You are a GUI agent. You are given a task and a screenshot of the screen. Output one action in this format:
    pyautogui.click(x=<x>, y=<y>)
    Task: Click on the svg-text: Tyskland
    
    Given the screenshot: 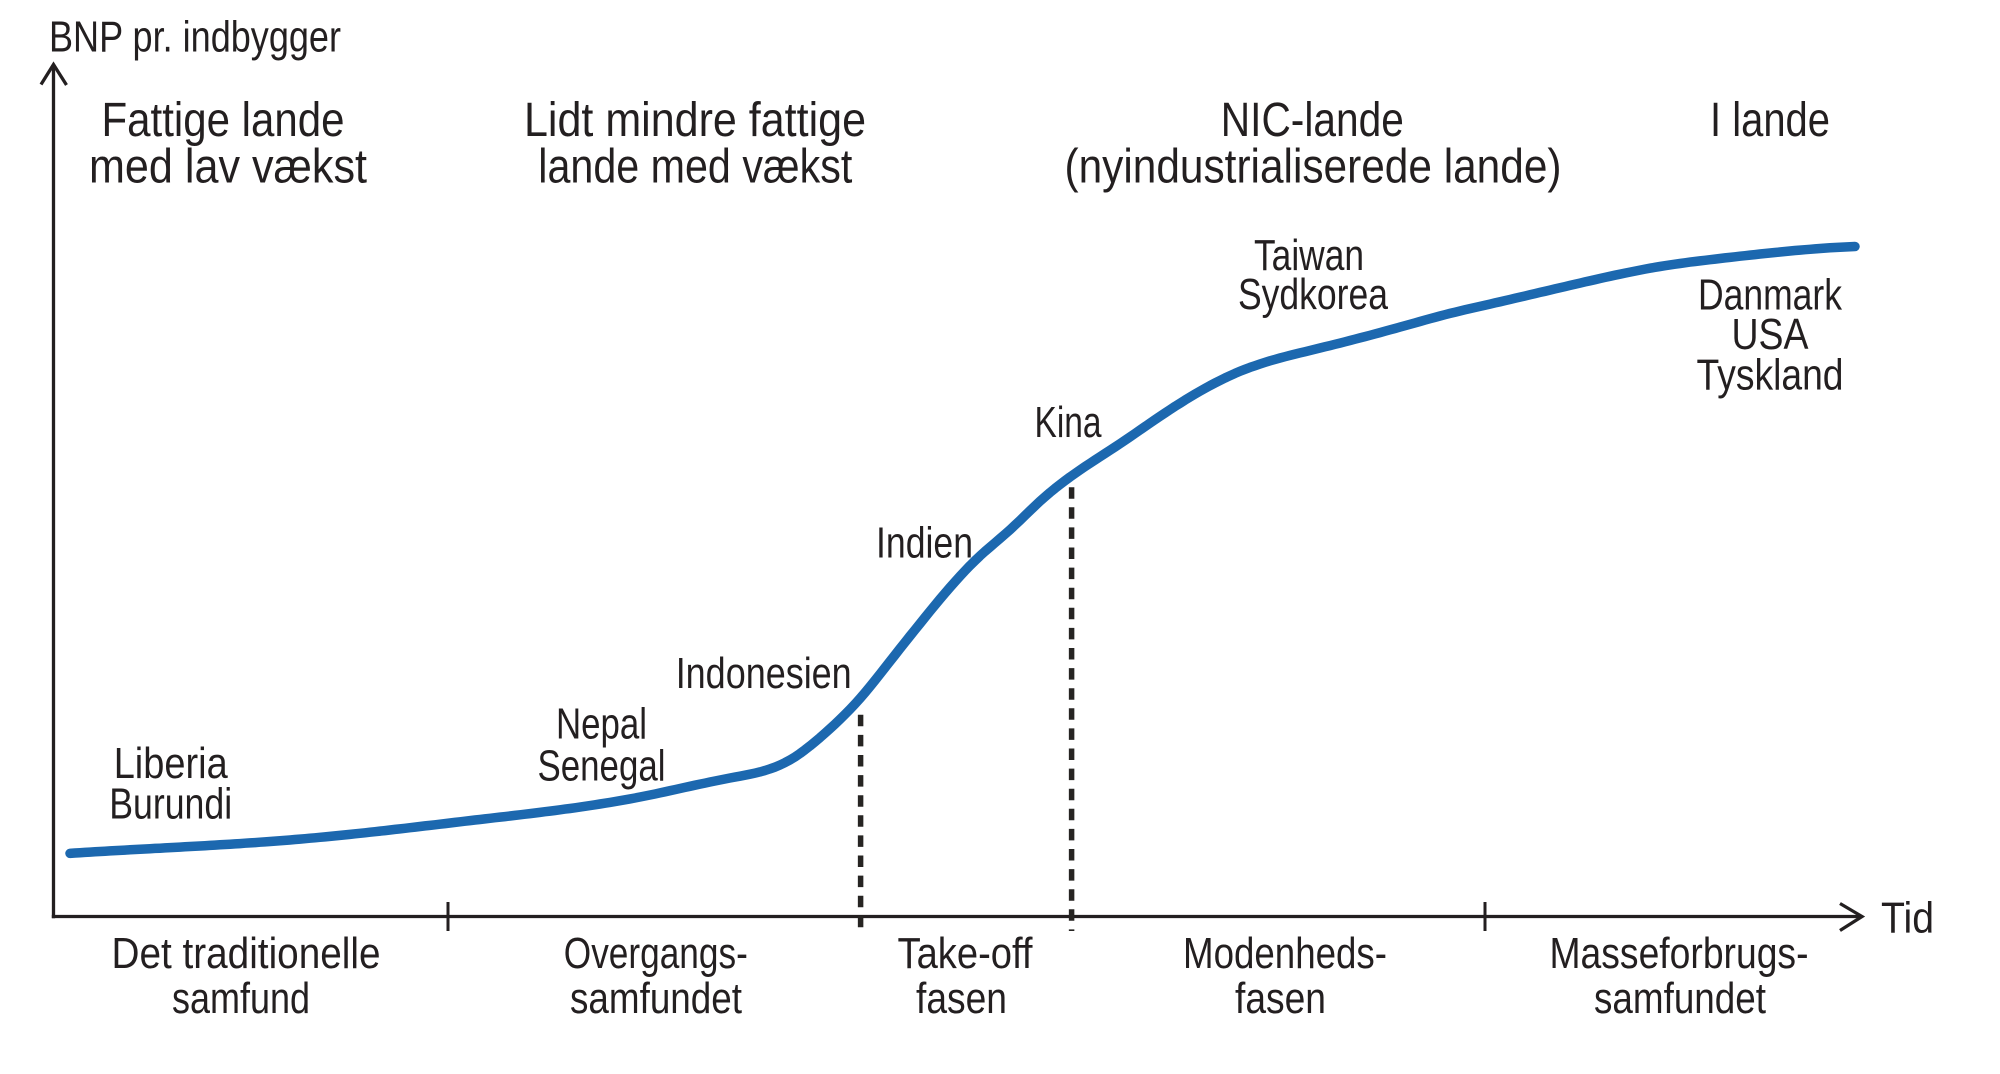 What is the action you would take?
    pyautogui.click(x=1770, y=375)
    